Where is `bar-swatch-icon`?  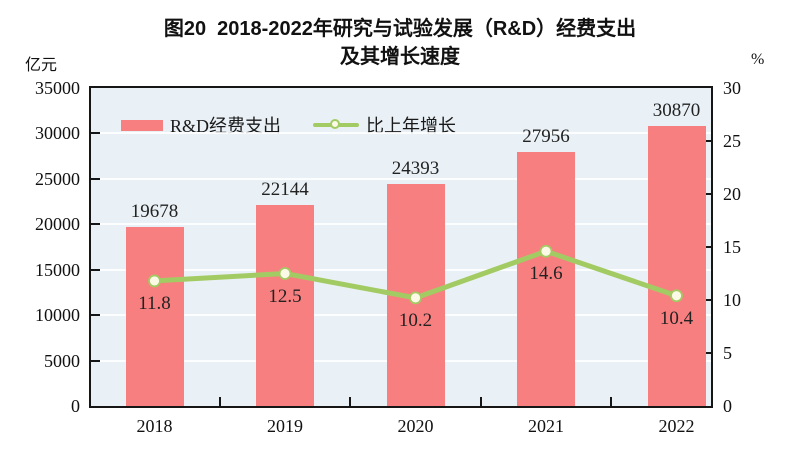 bar-swatch-icon is located at coordinates (142, 125).